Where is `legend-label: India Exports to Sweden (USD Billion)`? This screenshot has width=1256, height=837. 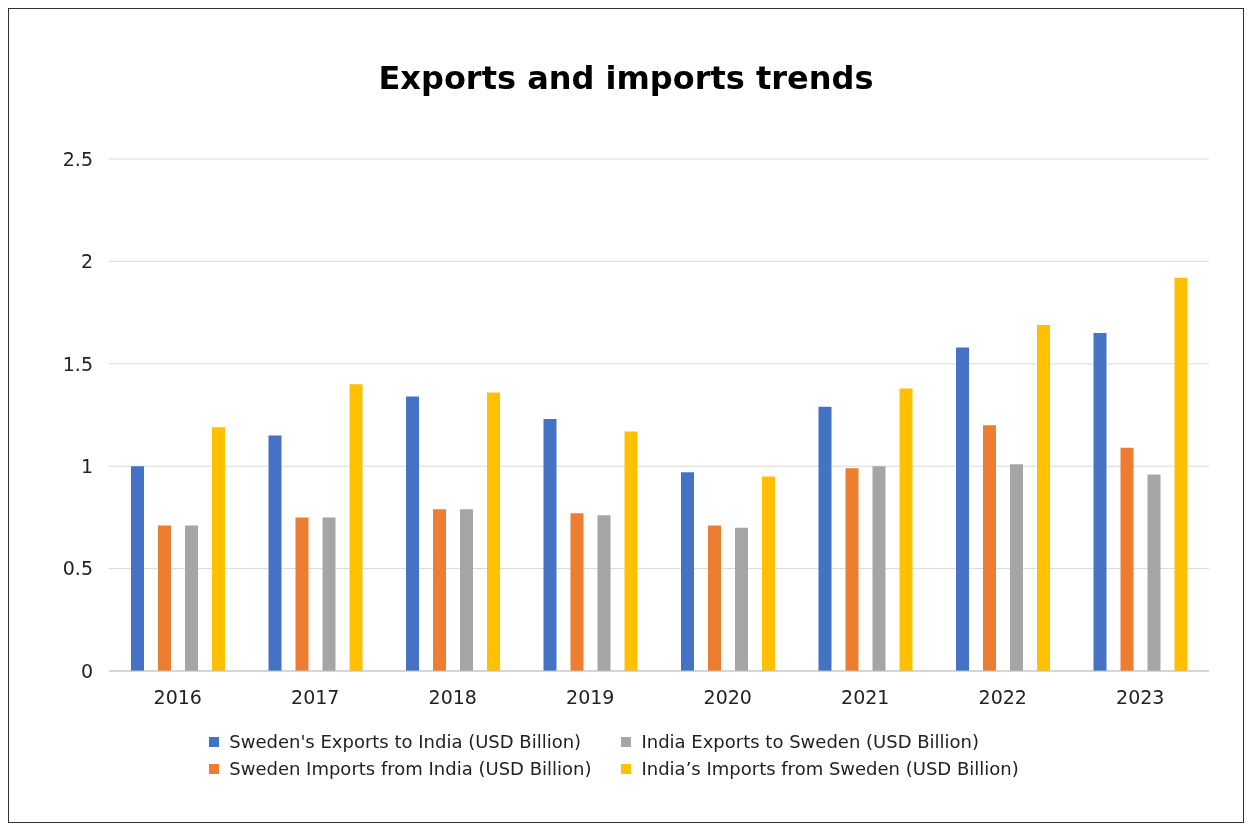 legend-label: India Exports to Sweden (USD Billion) is located at coordinates (810, 741).